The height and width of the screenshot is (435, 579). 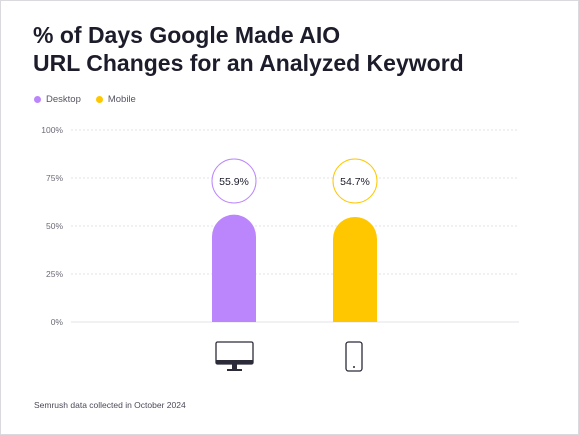 What do you see at coordinates (52, 130) in the screenshot?
I see `y-tick-label: 100%` at bounding box center [52, 130].